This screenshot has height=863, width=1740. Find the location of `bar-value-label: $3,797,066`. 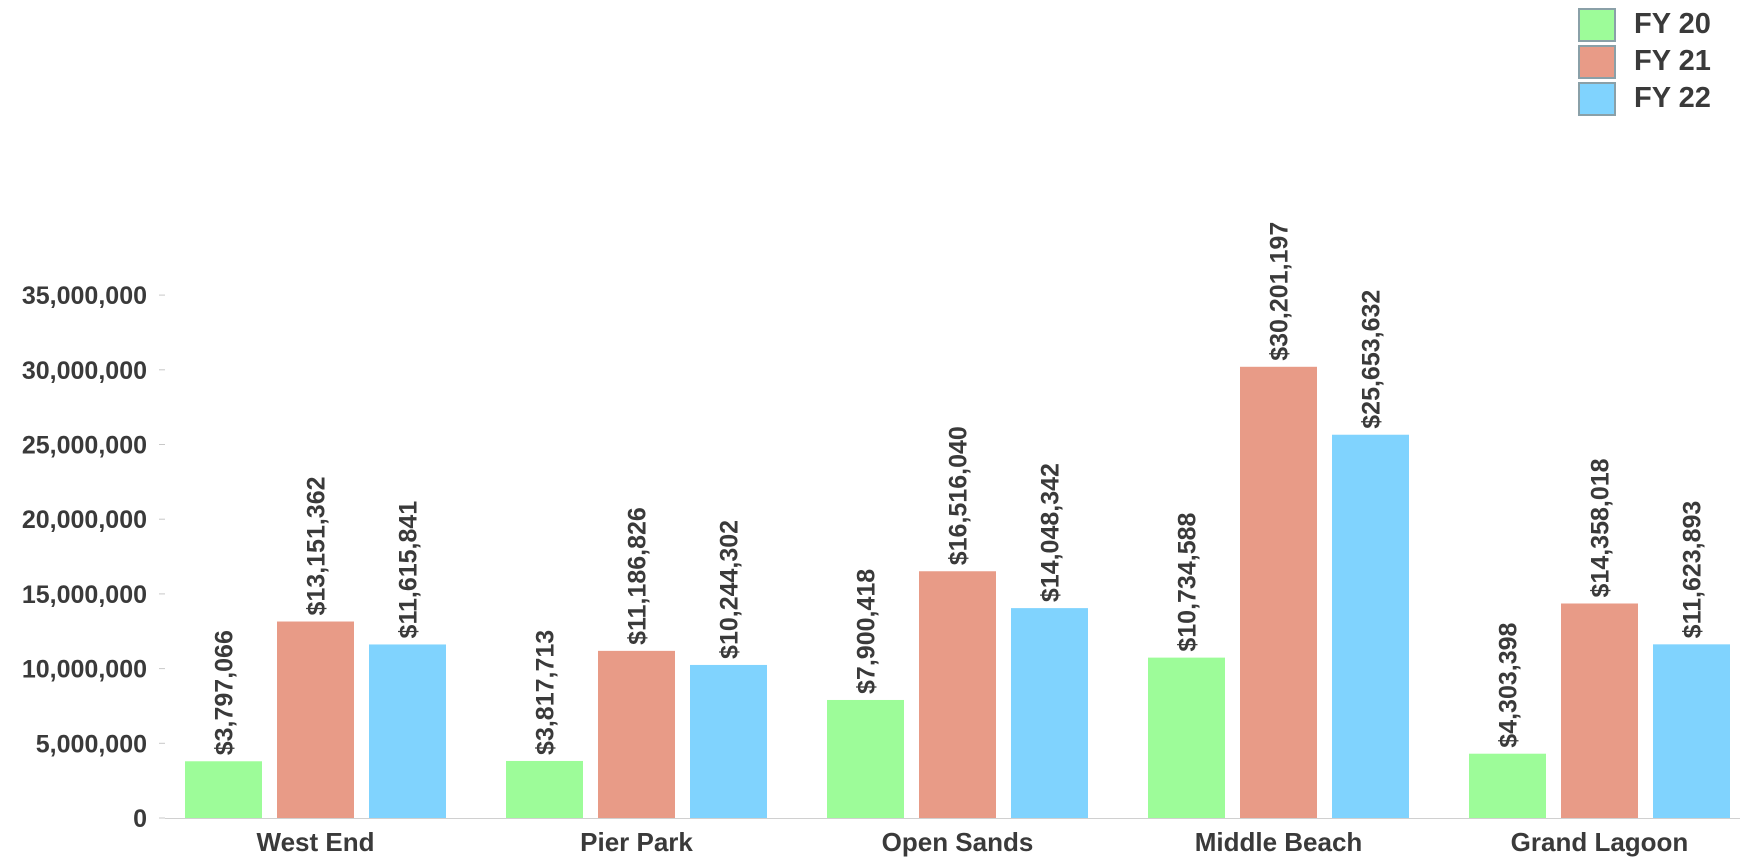

bar-value-label: $3,797,066 is located at coordinates (225, 692).